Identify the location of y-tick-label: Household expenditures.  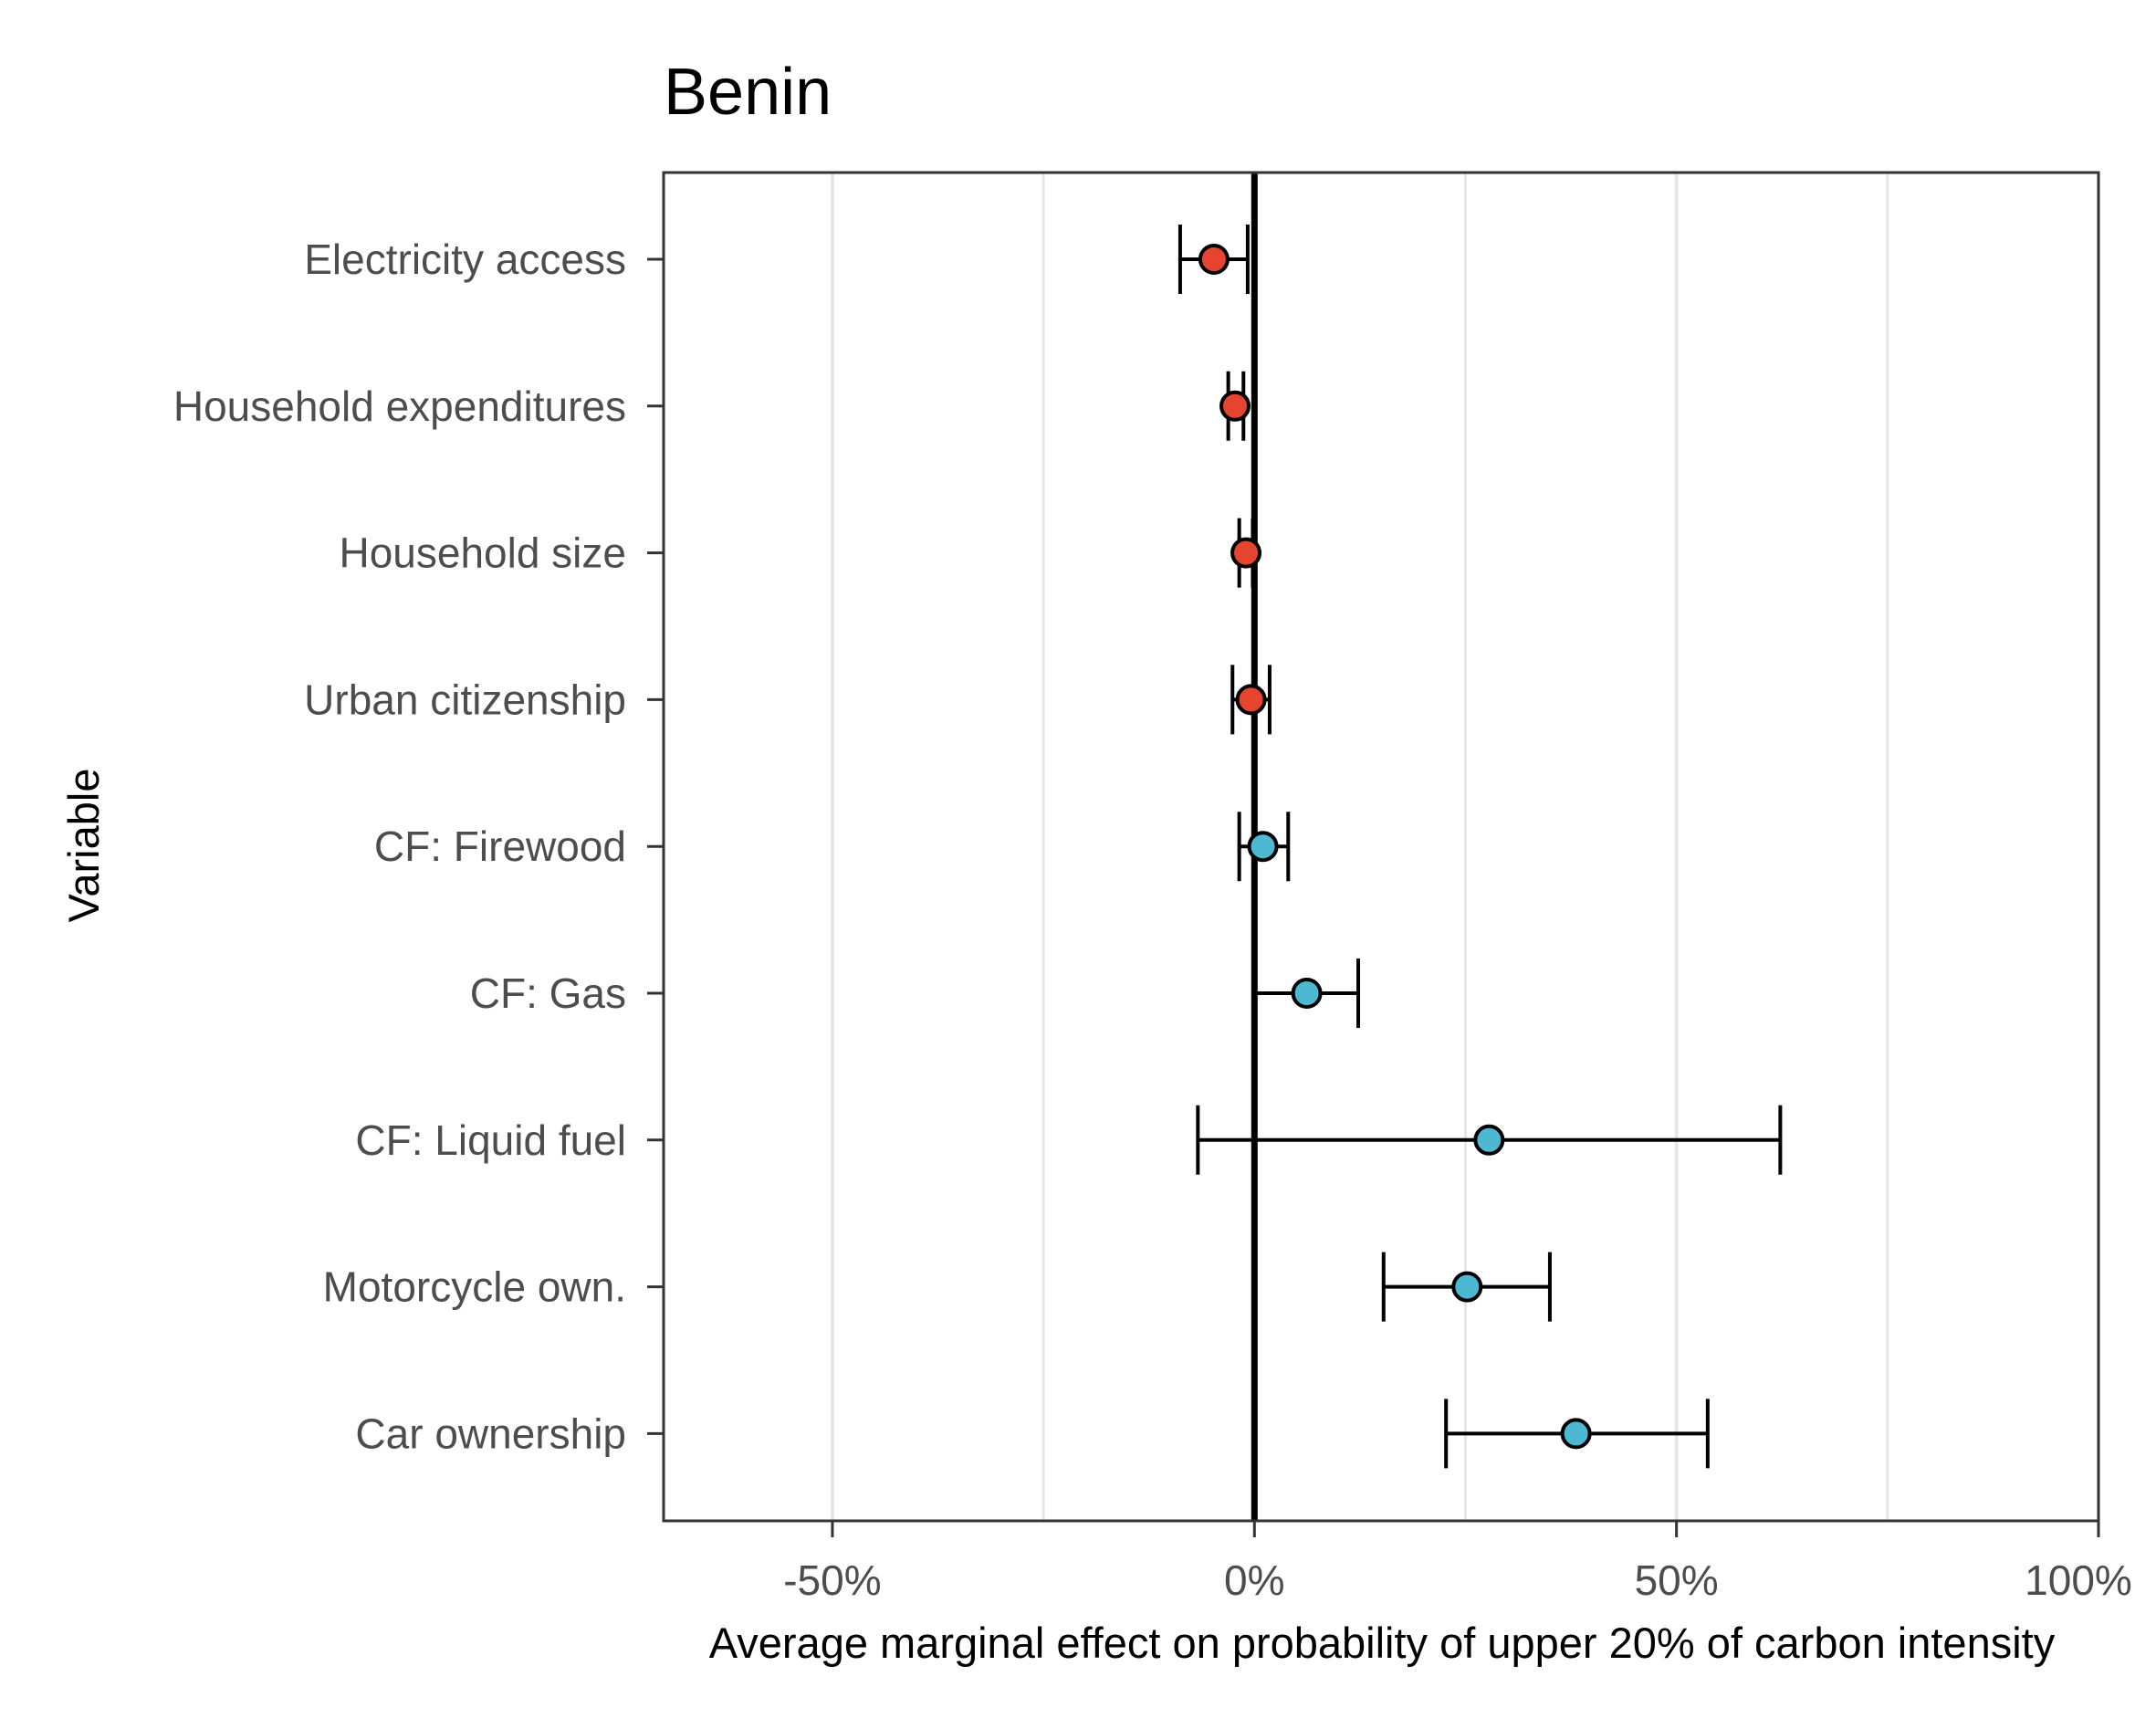
(400, 406).